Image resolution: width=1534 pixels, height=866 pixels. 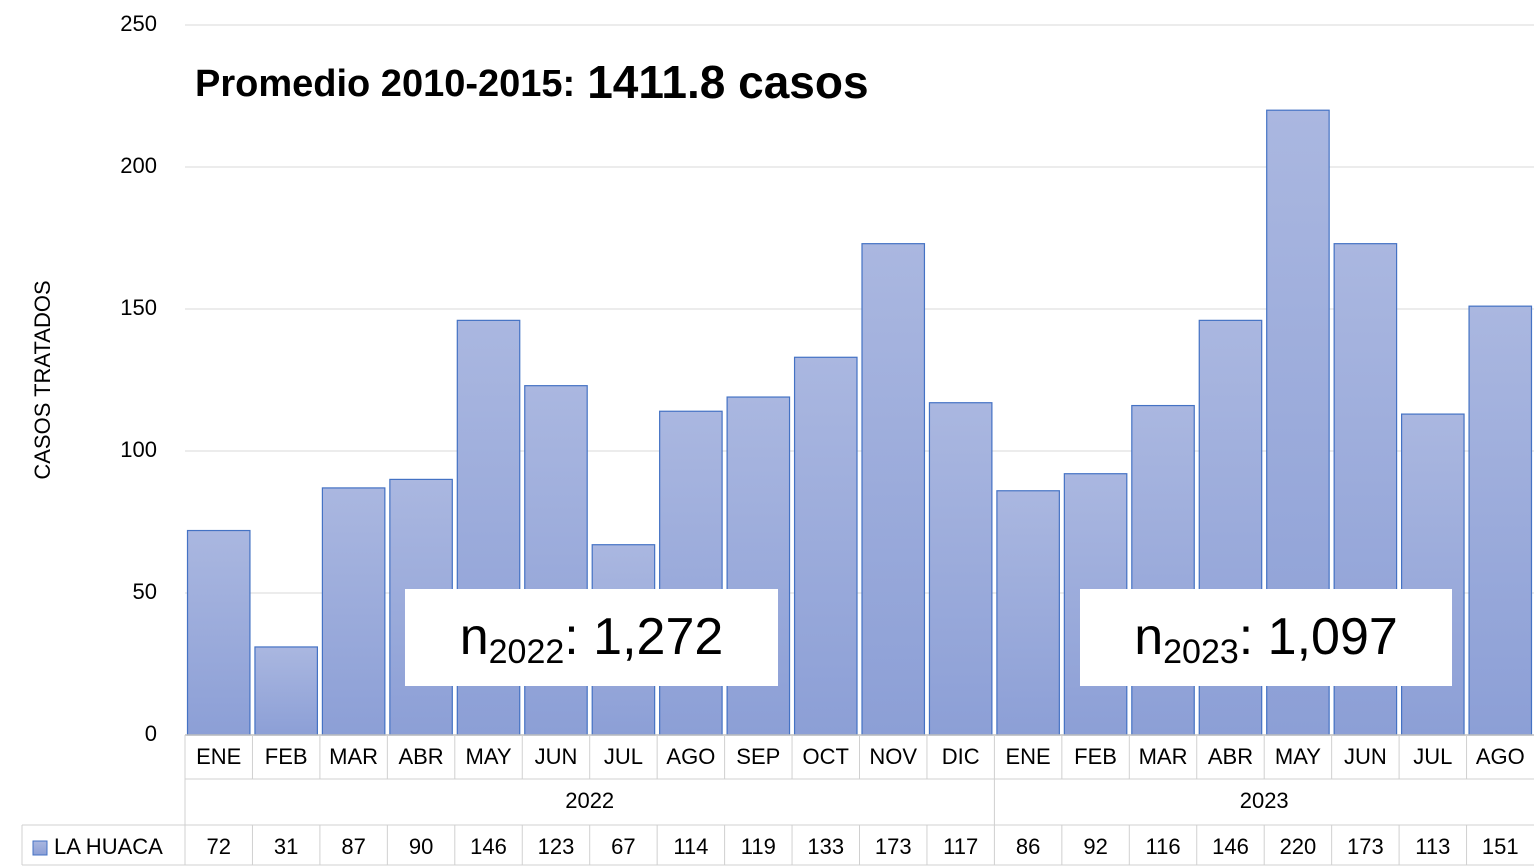 I want to click on x-tick-label: OCT, so click(x=826, y=756).